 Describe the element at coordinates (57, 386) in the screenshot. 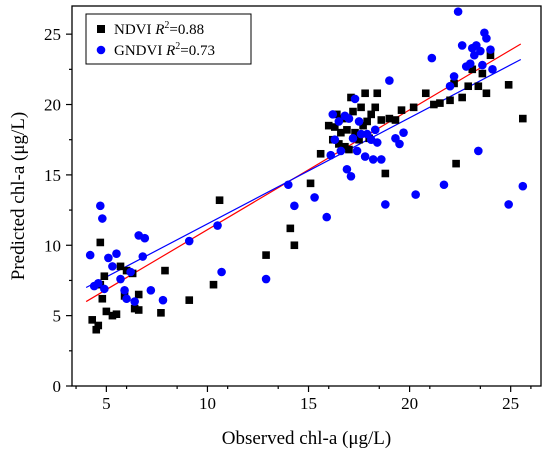

I see `y-tick-label: 0` at that location.